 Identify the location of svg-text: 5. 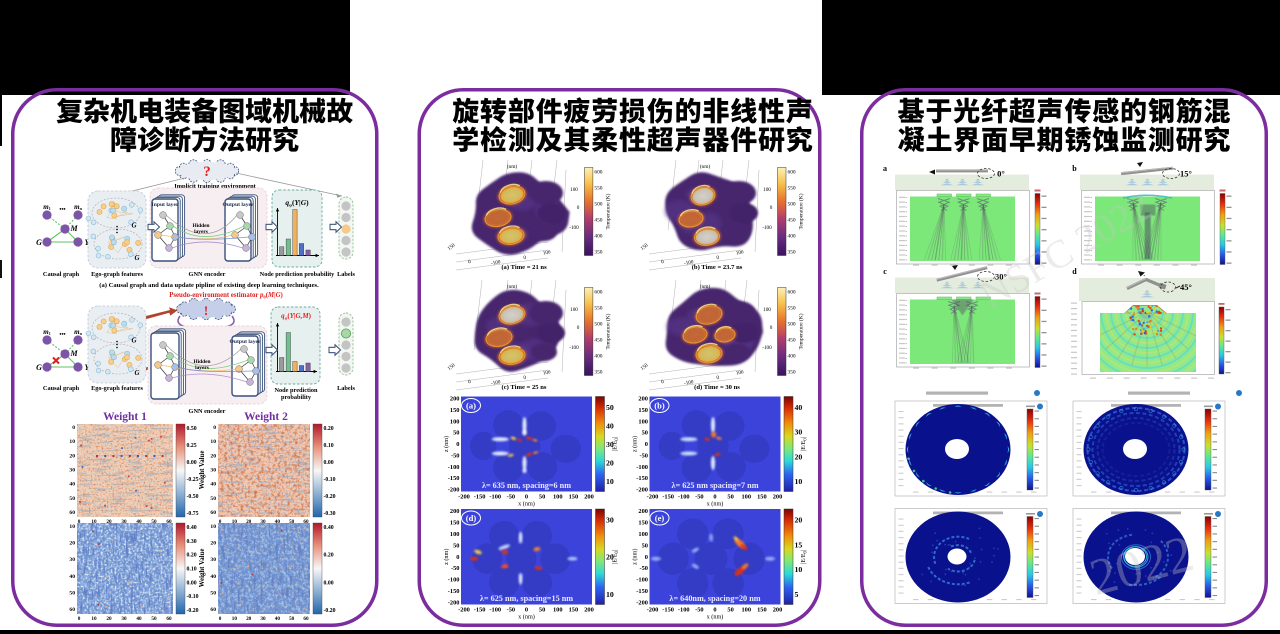
(797, 594).